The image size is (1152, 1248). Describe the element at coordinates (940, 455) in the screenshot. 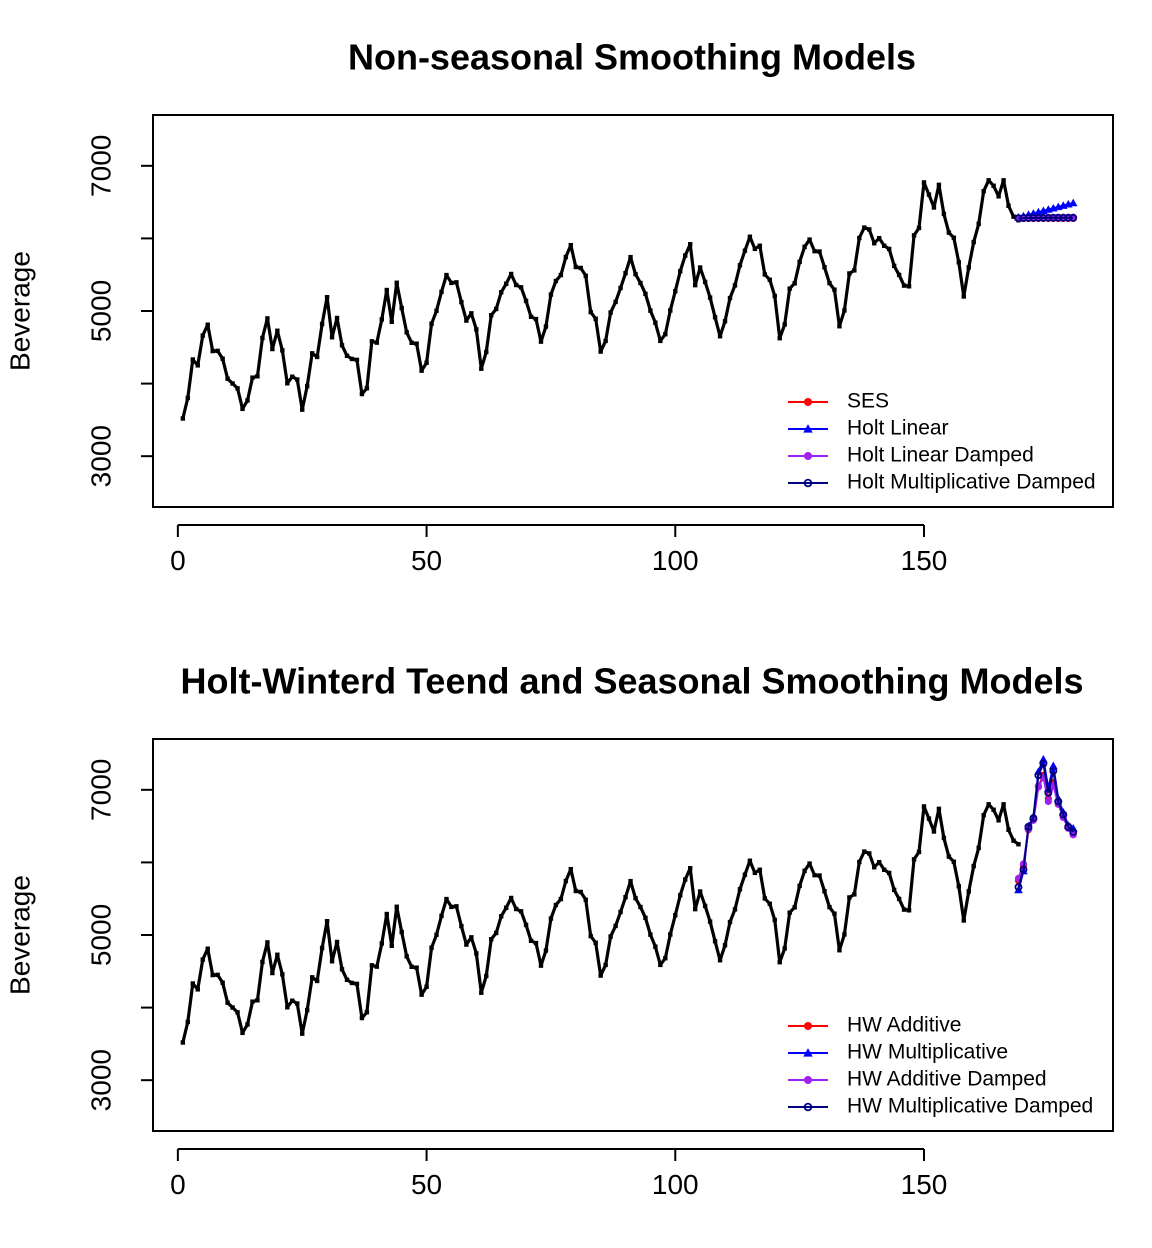

I see `legend-label: Holt Linear Damped` at that location.